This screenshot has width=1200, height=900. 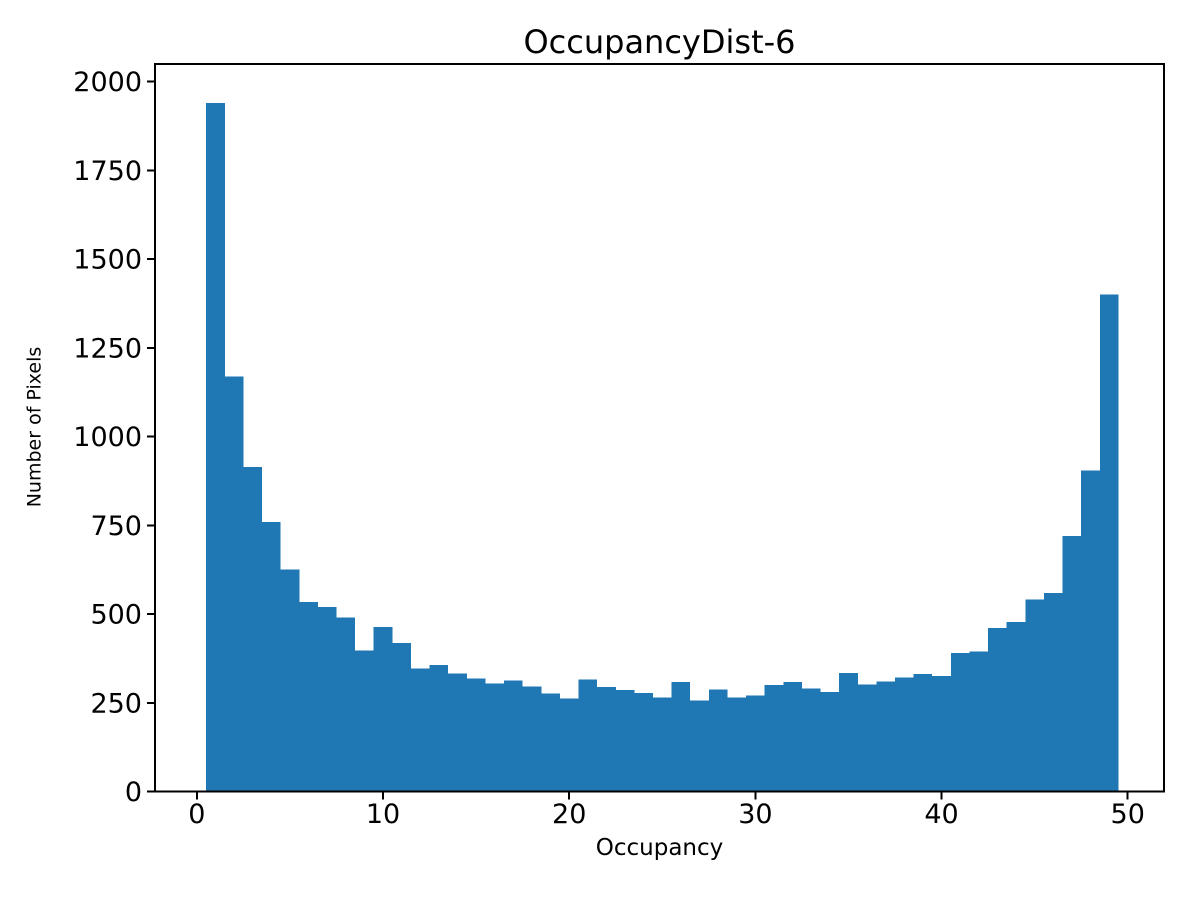 I want to click on chart-title: OccupancyDist-6, so click(x=659, y=42).